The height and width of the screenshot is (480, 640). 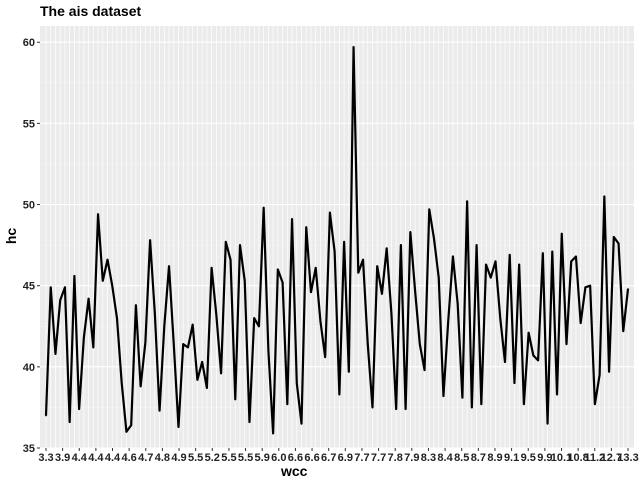 What do you see at coordinates (445, 458) in the screenshot?
I see `x-tick-label: 8.4` at bounding box center [445, 458].